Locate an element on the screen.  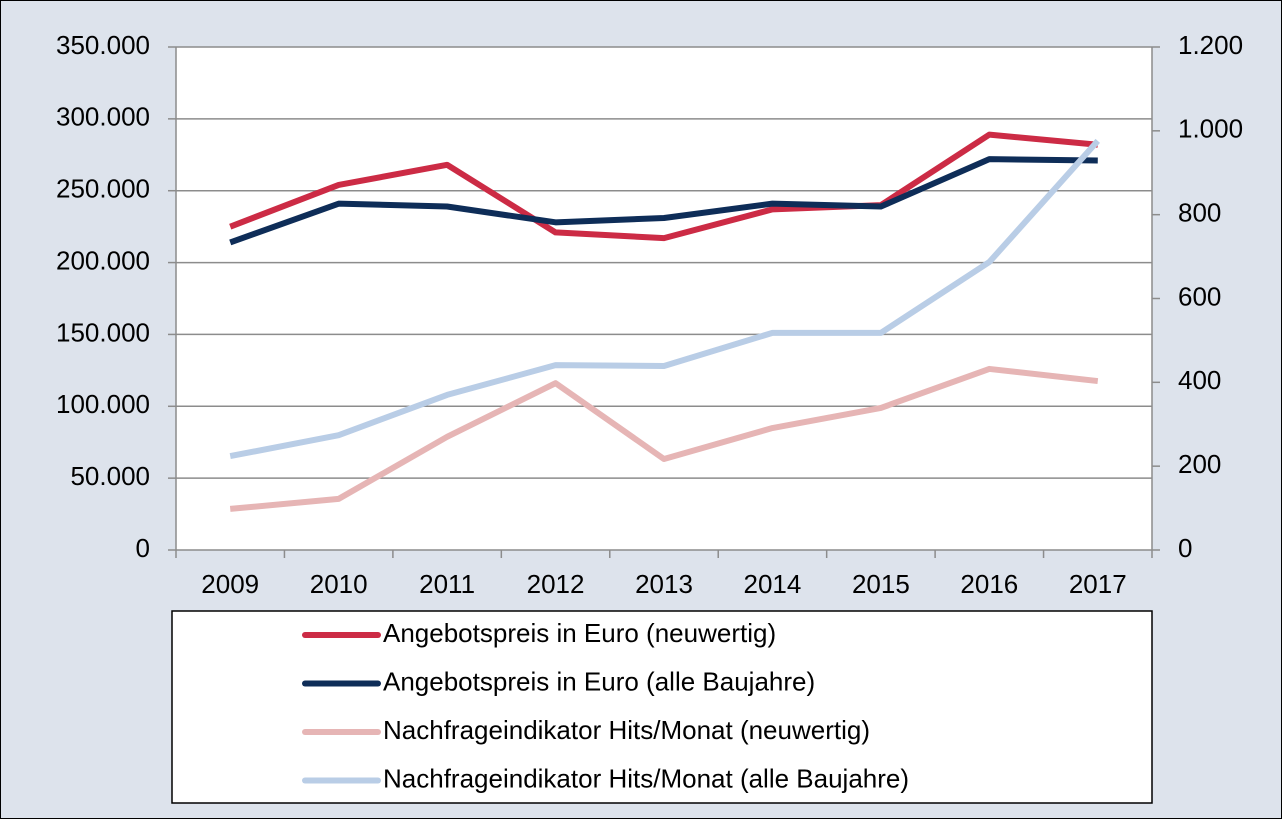
y2-tick-label: 0 is located at coordinates (1185, 548).